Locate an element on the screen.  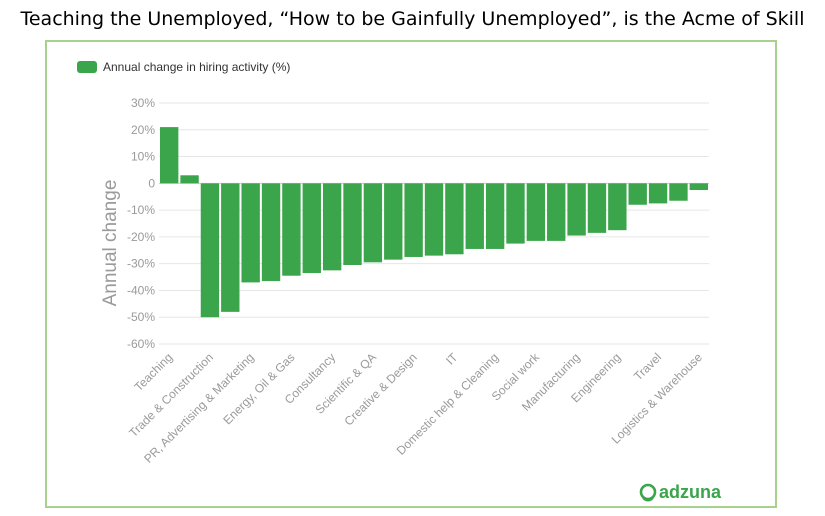
y-tick-label: -10% is located at coordinates (141, 210).